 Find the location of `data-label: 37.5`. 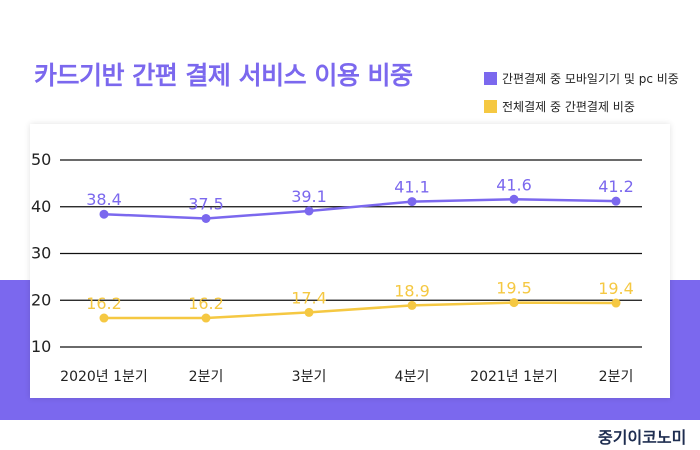

data-label: 37.5 is located at coordinates (206, 203).